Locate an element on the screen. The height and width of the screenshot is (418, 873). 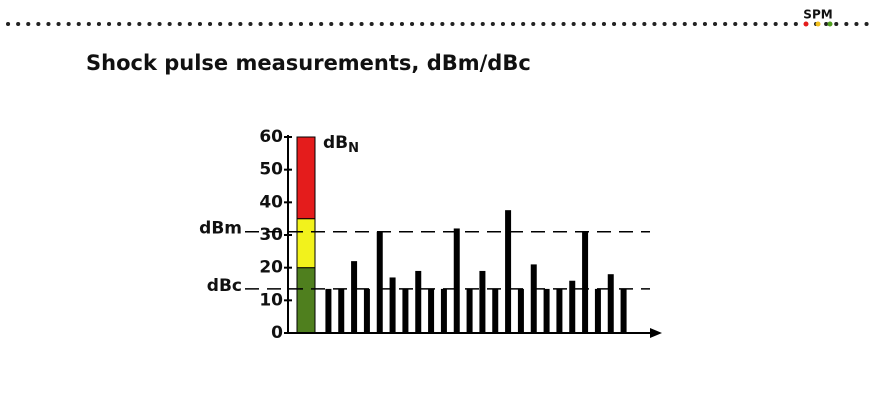
reference-label: dBc is located at coordinates (224, 286).